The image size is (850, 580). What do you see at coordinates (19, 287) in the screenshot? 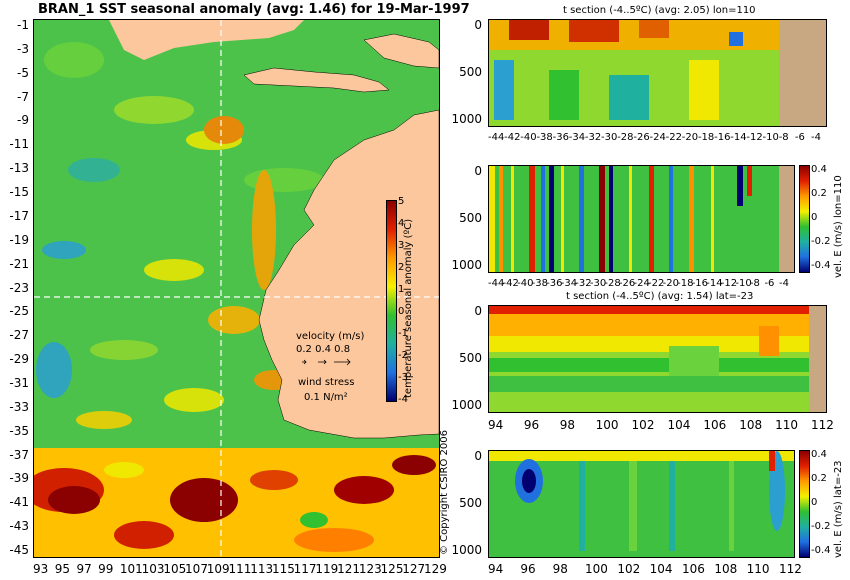
I see `map-y-tick-label: -23` at bounding box center [19, 287].